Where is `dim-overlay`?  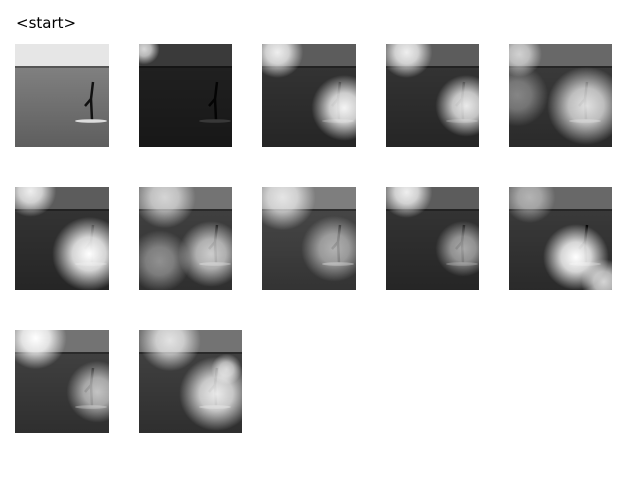
dim-overlay is located at coordinates (190, 95).